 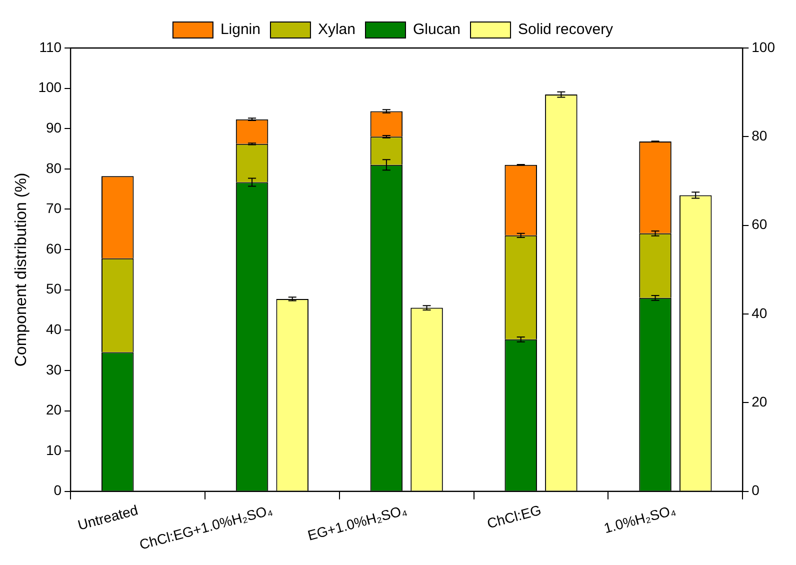 I want to click on y2-tick-label: 20, so click(x=760, y=402).